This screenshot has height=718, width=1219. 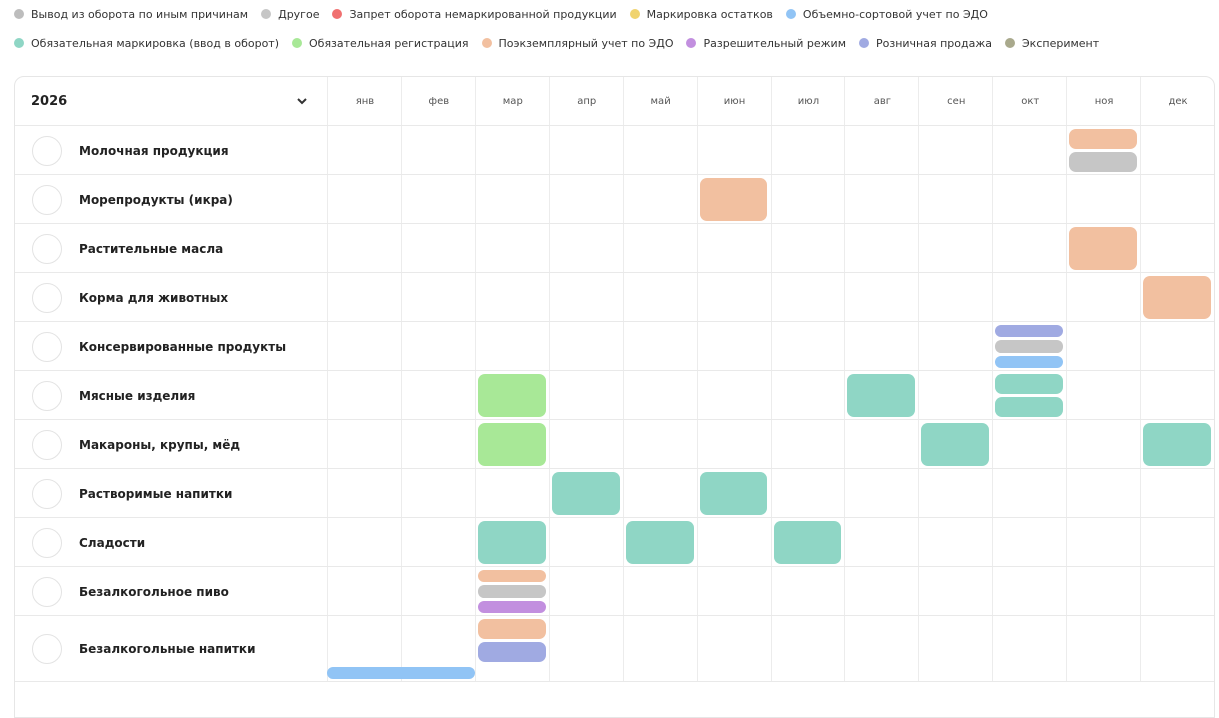 What do you see at coordinates (380, 43) in the screenshot?
I see `legend-item: Обязательная регистрация` at bounding box center [380, 43].